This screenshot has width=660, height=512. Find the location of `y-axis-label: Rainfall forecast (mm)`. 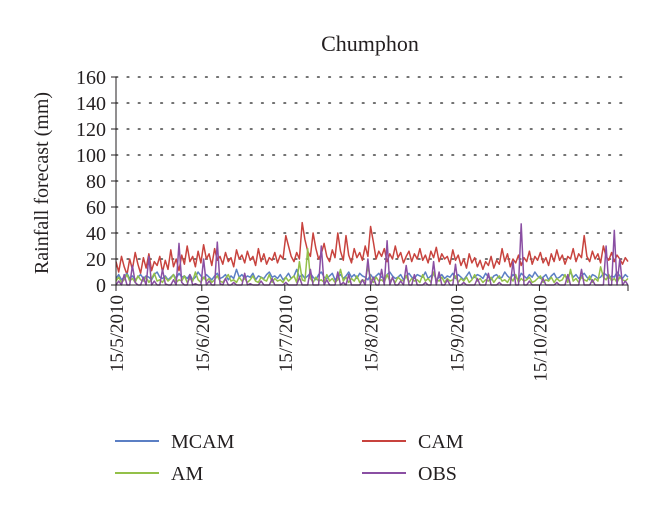

y-axis-label: Rainfall forecast (mm) is located at coordinates (42, 183).